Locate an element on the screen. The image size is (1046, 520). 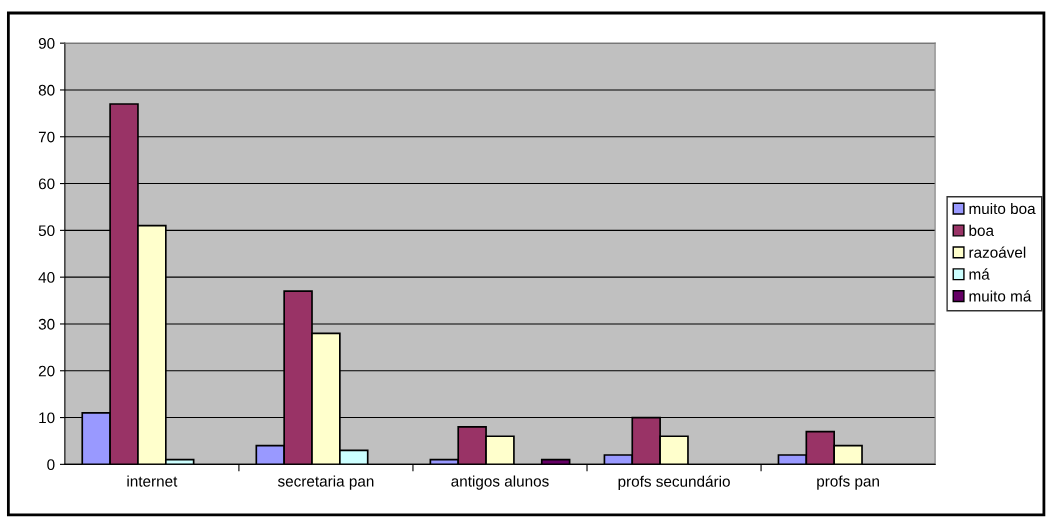
y-tick-label: 10 is located at coordinates (47, 418).